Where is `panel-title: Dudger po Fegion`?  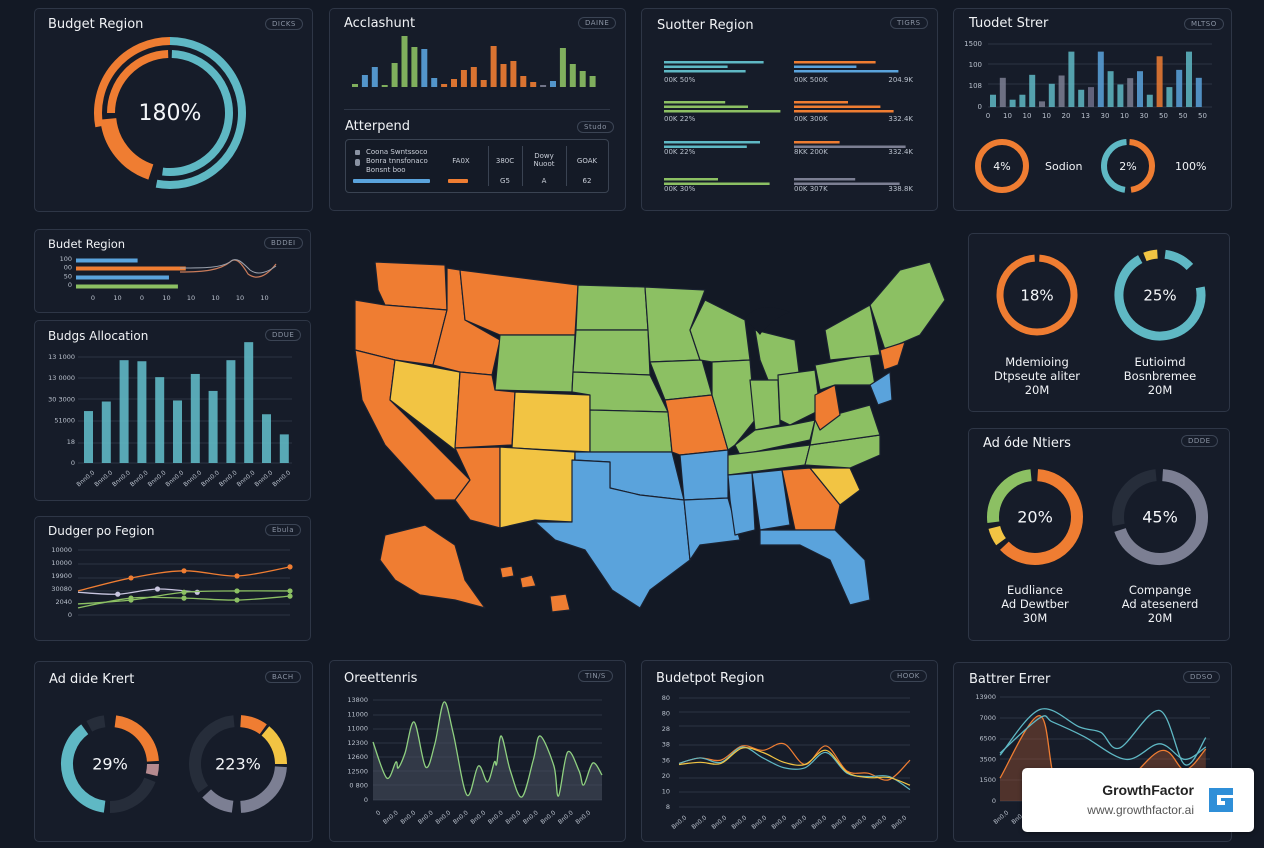
panel-title: Dudger po Fegion is located at coordinates (101, 531).